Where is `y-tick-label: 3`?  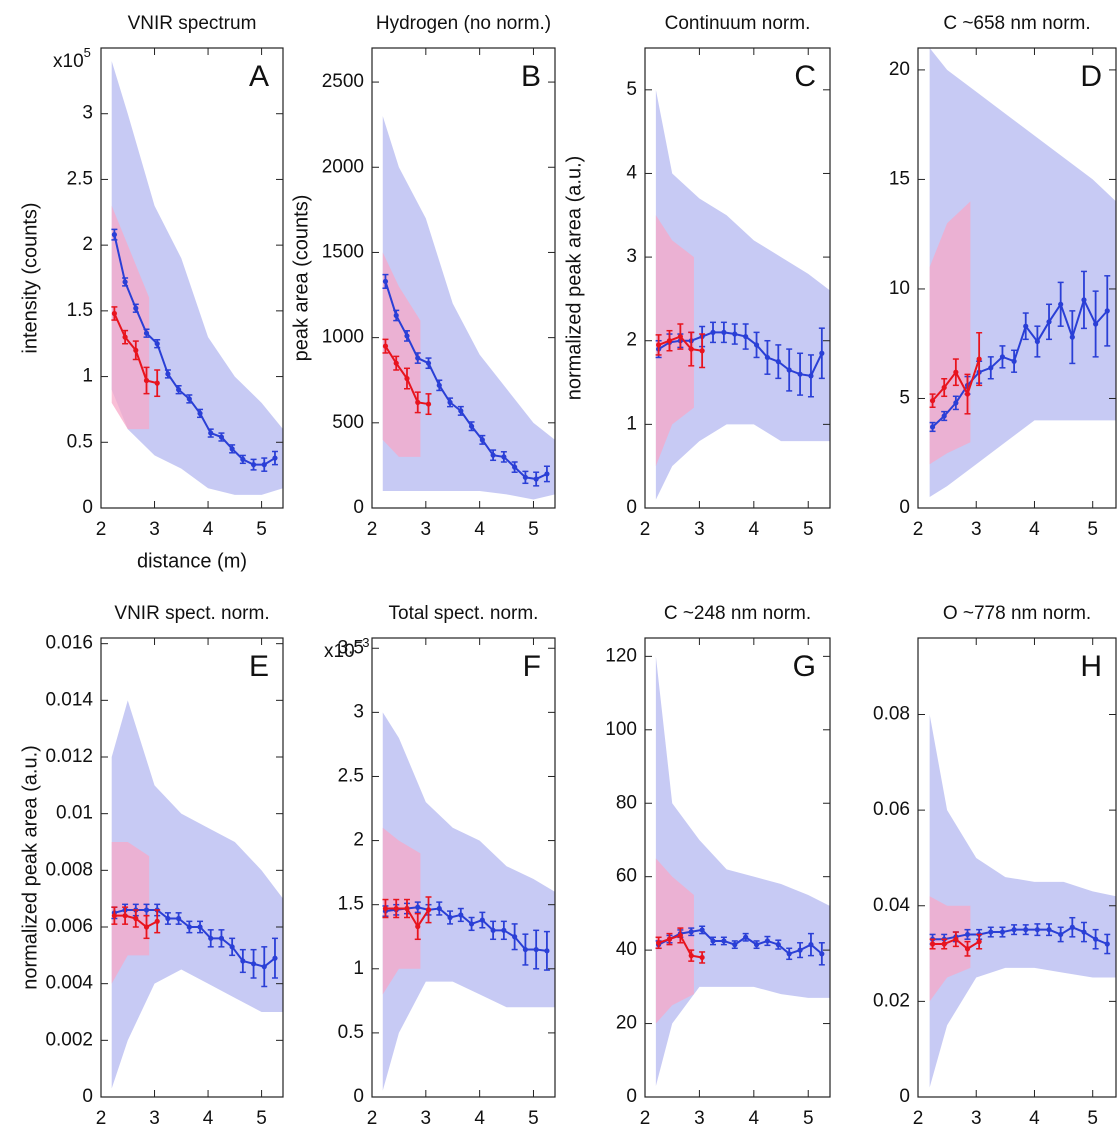 y-tick-label: 3 is located at coordinates (358, 711).